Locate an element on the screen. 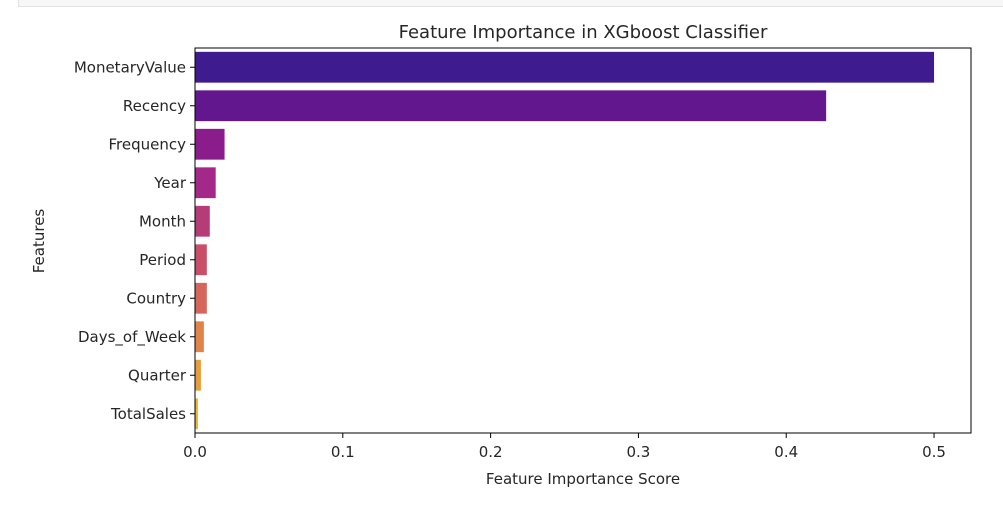 Image resolution: width=1003 pixels, height=510 pixels. y-tick-label: Quarter is located at coordinates (157, 375).